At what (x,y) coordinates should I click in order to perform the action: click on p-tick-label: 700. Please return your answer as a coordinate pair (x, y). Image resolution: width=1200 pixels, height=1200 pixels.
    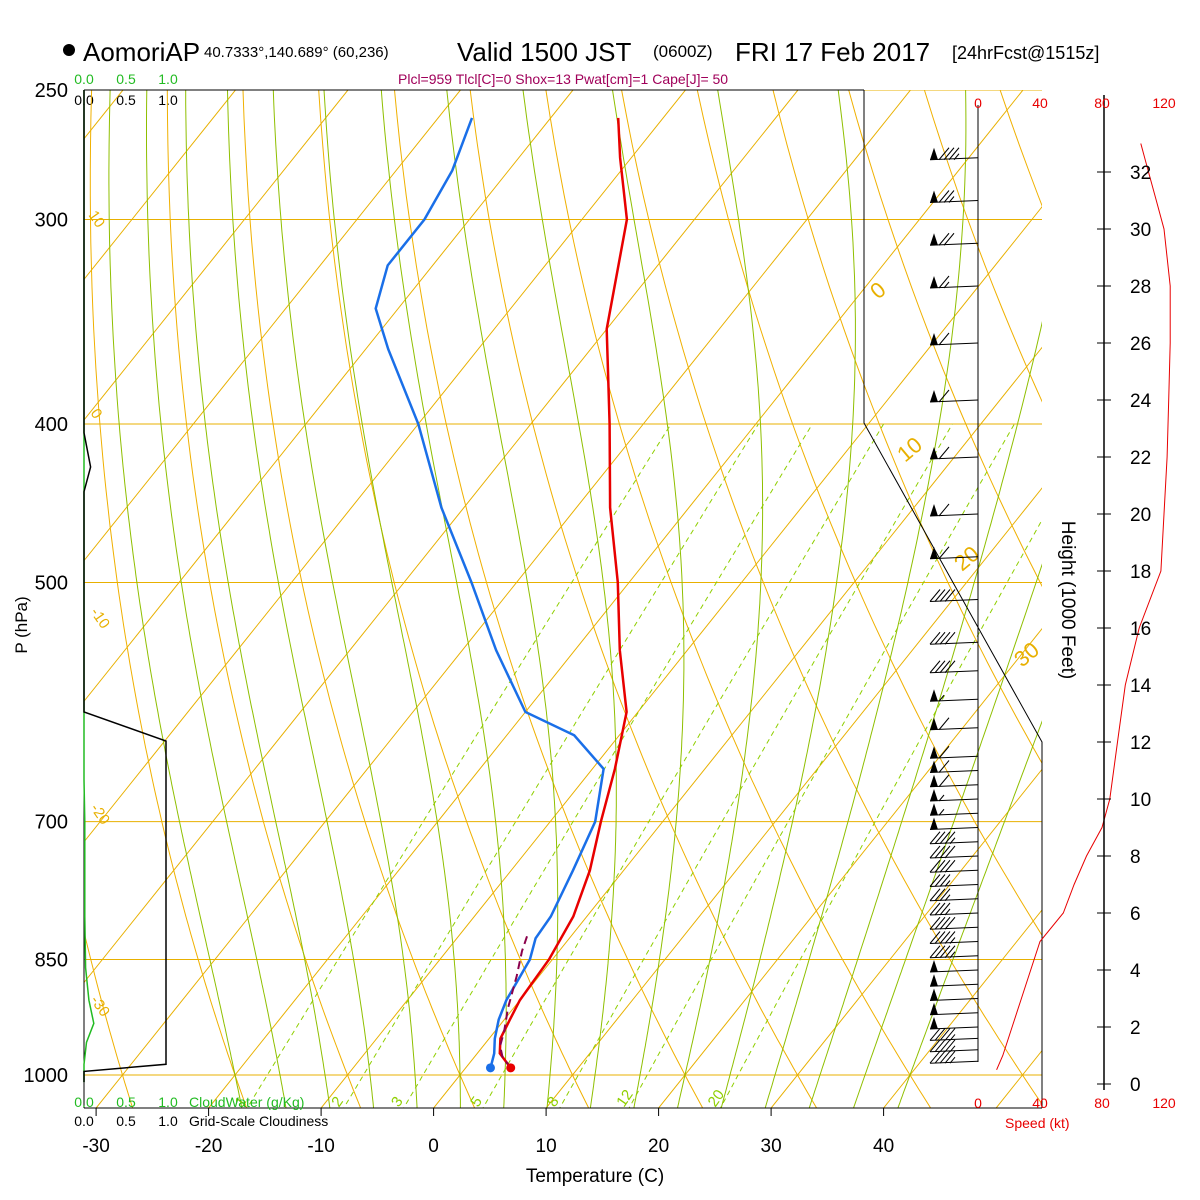
    Looking at the image, I should click on (51, 823).